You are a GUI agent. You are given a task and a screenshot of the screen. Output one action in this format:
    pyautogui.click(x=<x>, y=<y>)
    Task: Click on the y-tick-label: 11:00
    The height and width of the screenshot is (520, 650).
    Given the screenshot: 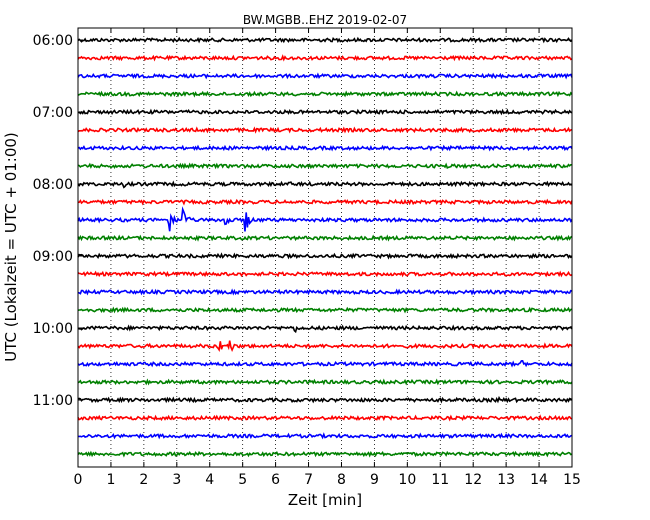 What is the action you would take?
    pyautogui.click(x=53, y=401)
    